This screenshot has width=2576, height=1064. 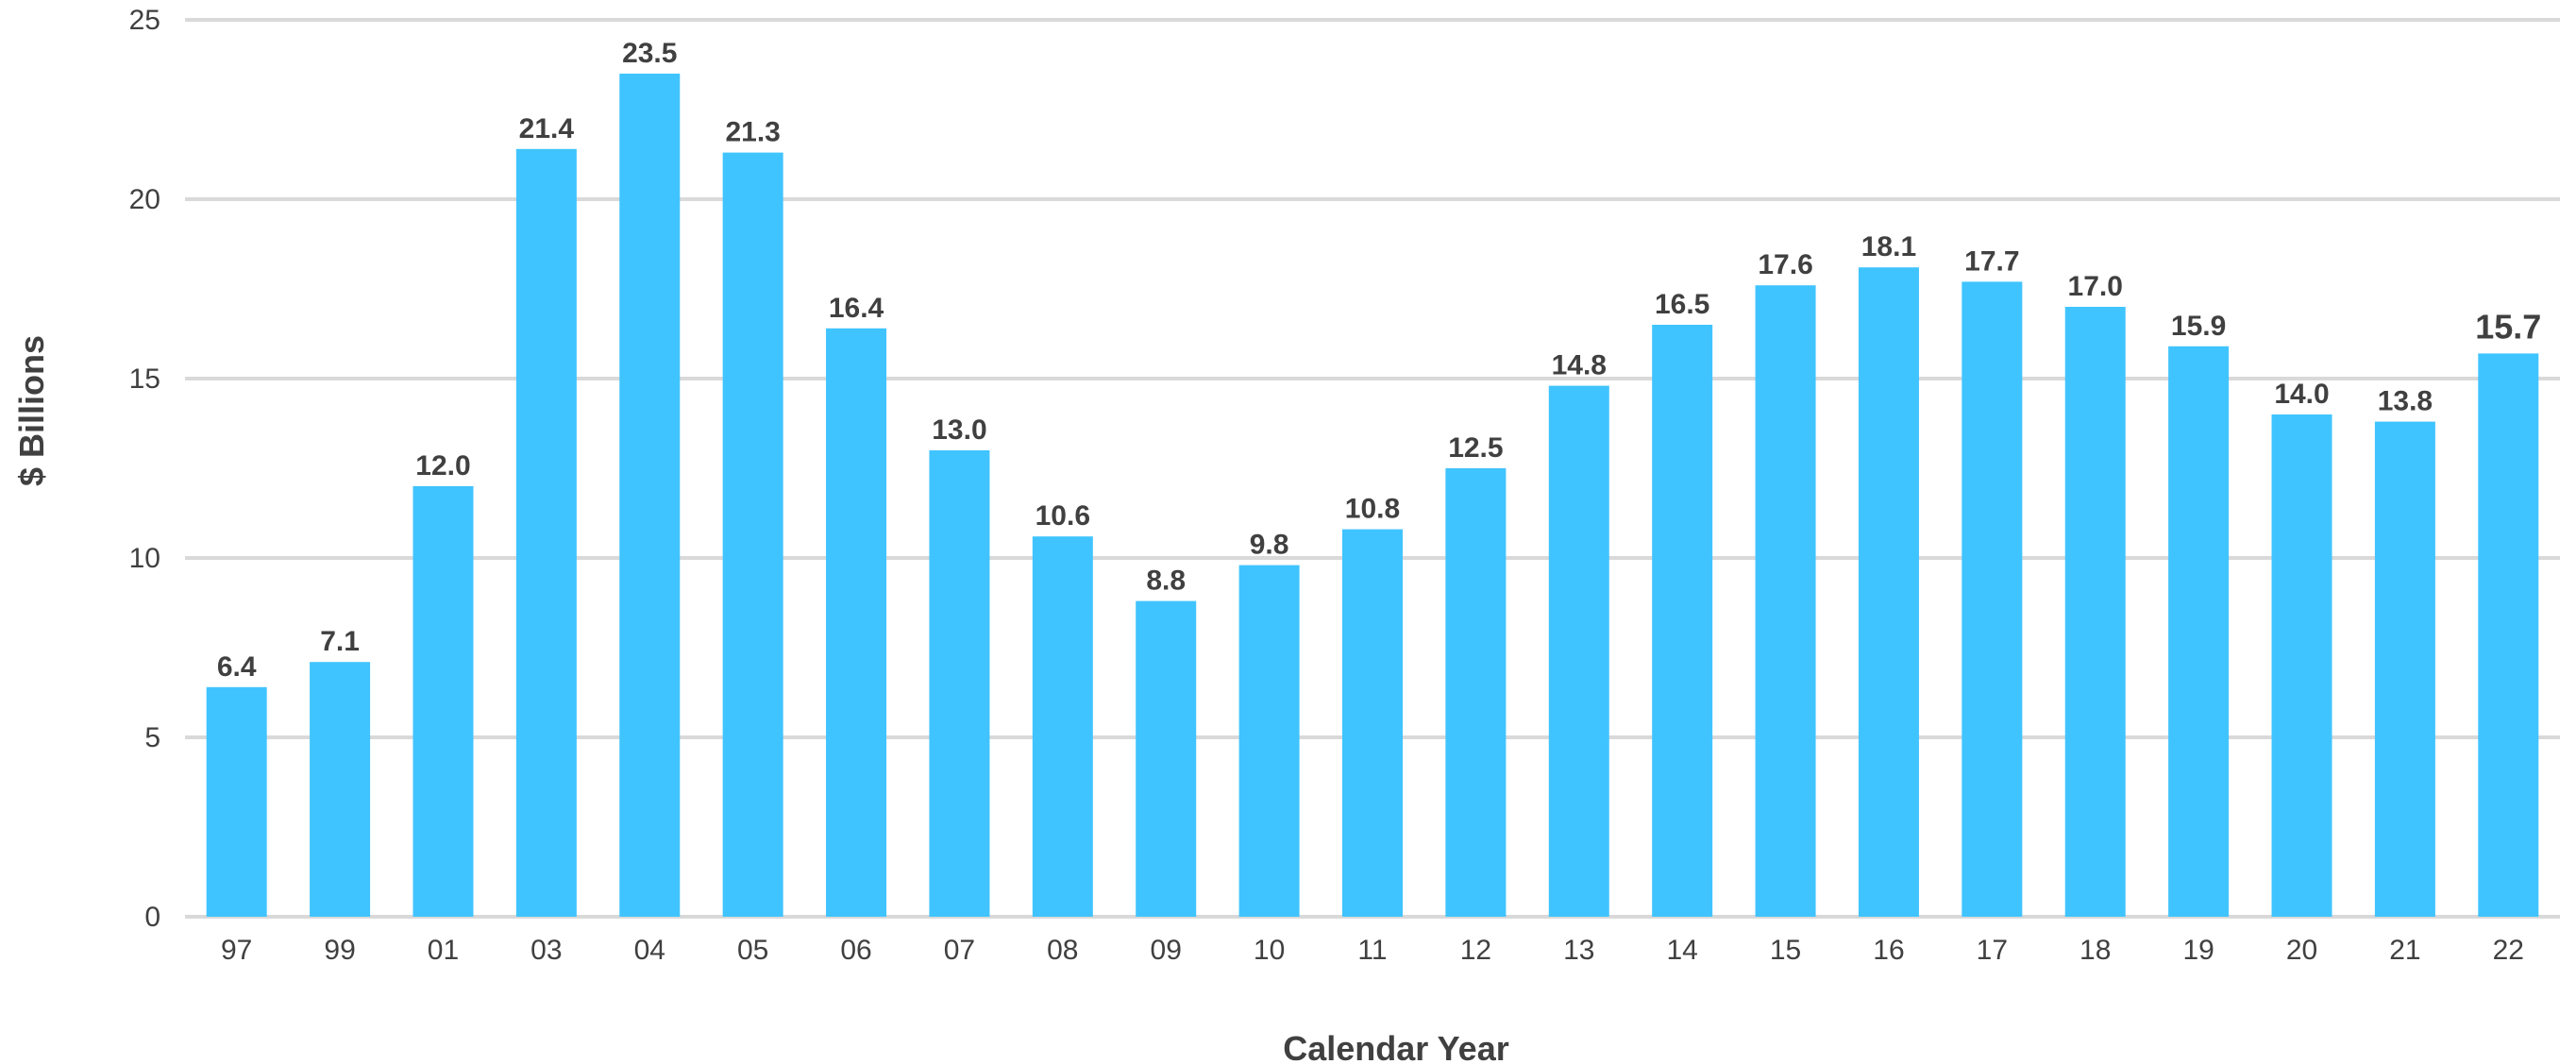 I want to click on data-label-20: 14.0, so click(x=2301, y=394).